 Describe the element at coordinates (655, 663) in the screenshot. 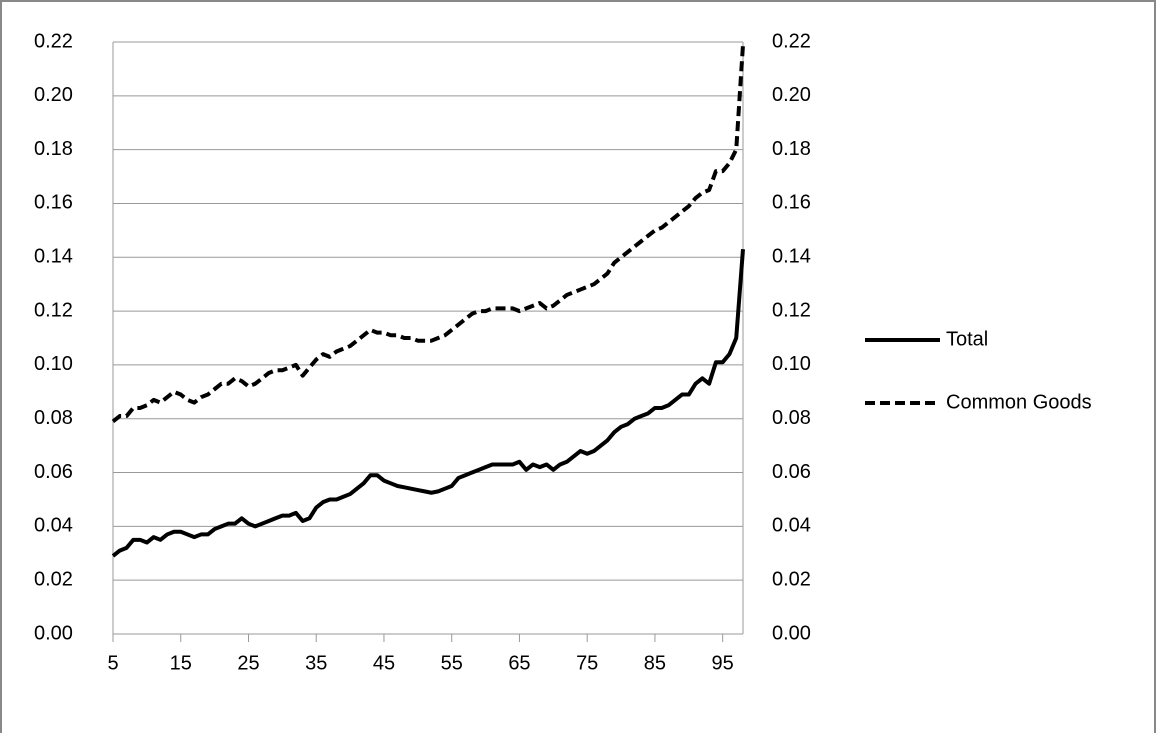

I see `x-tick-label: 85` at that location.